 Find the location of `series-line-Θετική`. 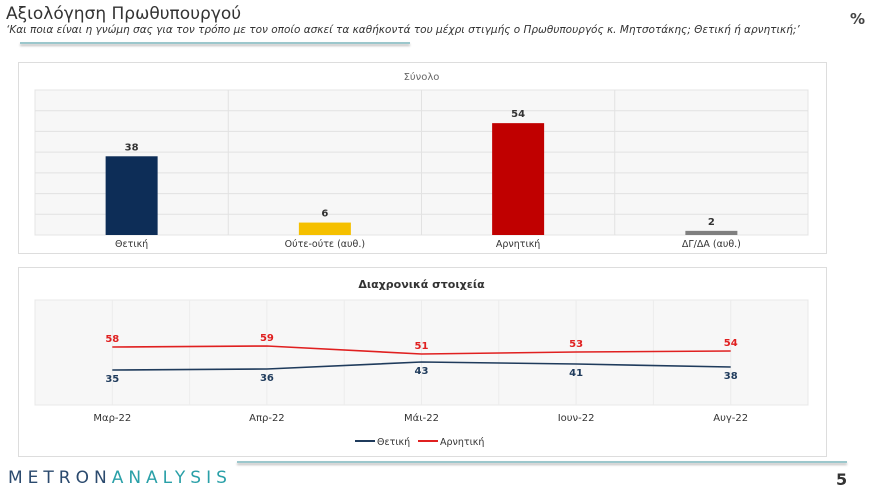

series-line-Θετική is located at coordinates (421, 366).